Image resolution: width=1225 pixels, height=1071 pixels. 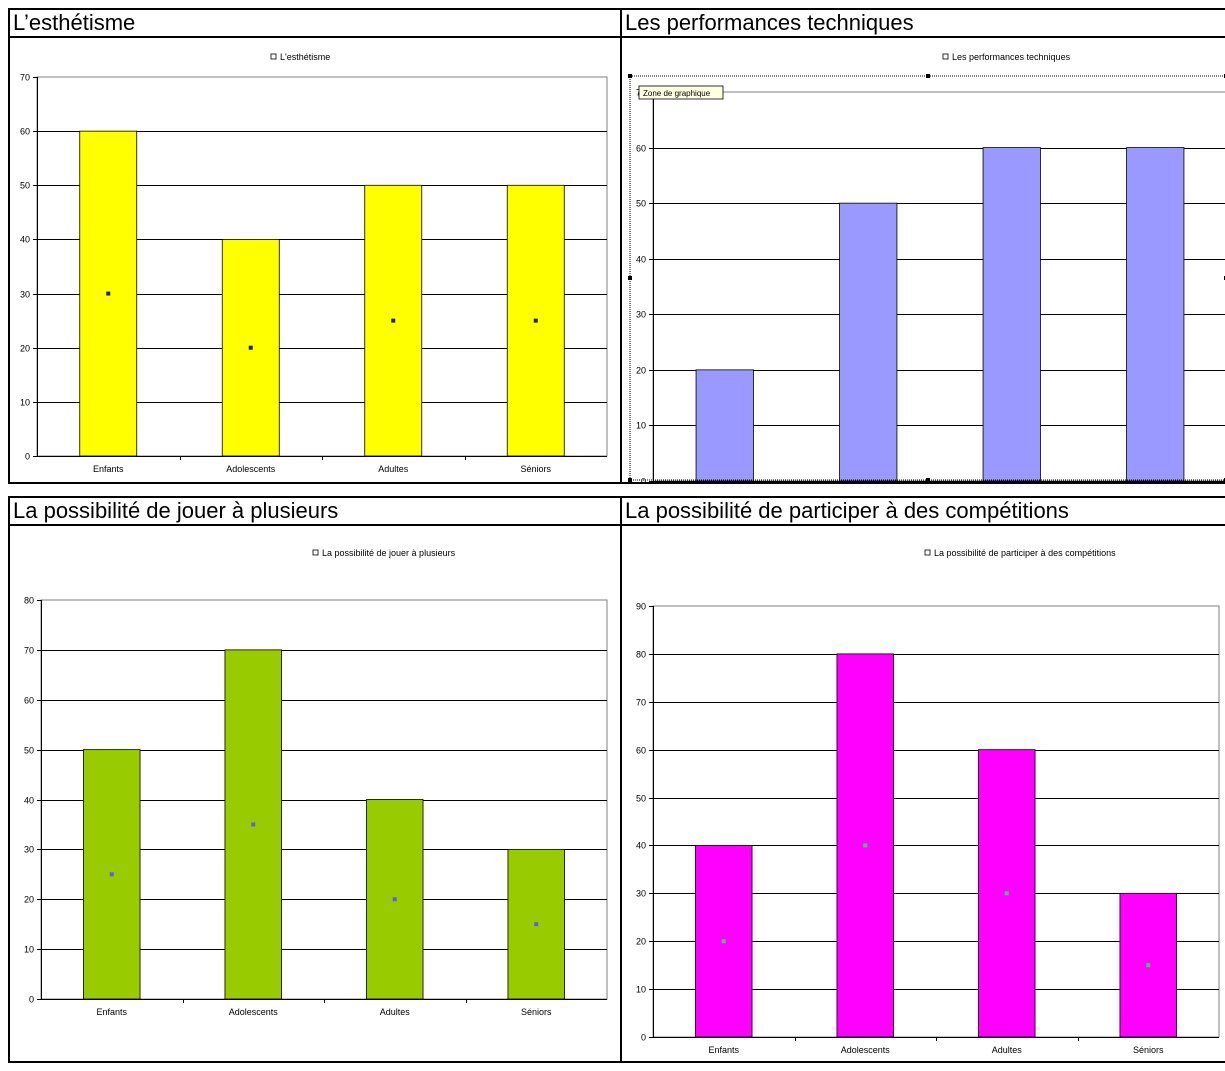 What do you see at coordinates (1011, 57) in the screenshot?
I see `legend-label: Les performances techniques` at bounding box center [1011, 57].